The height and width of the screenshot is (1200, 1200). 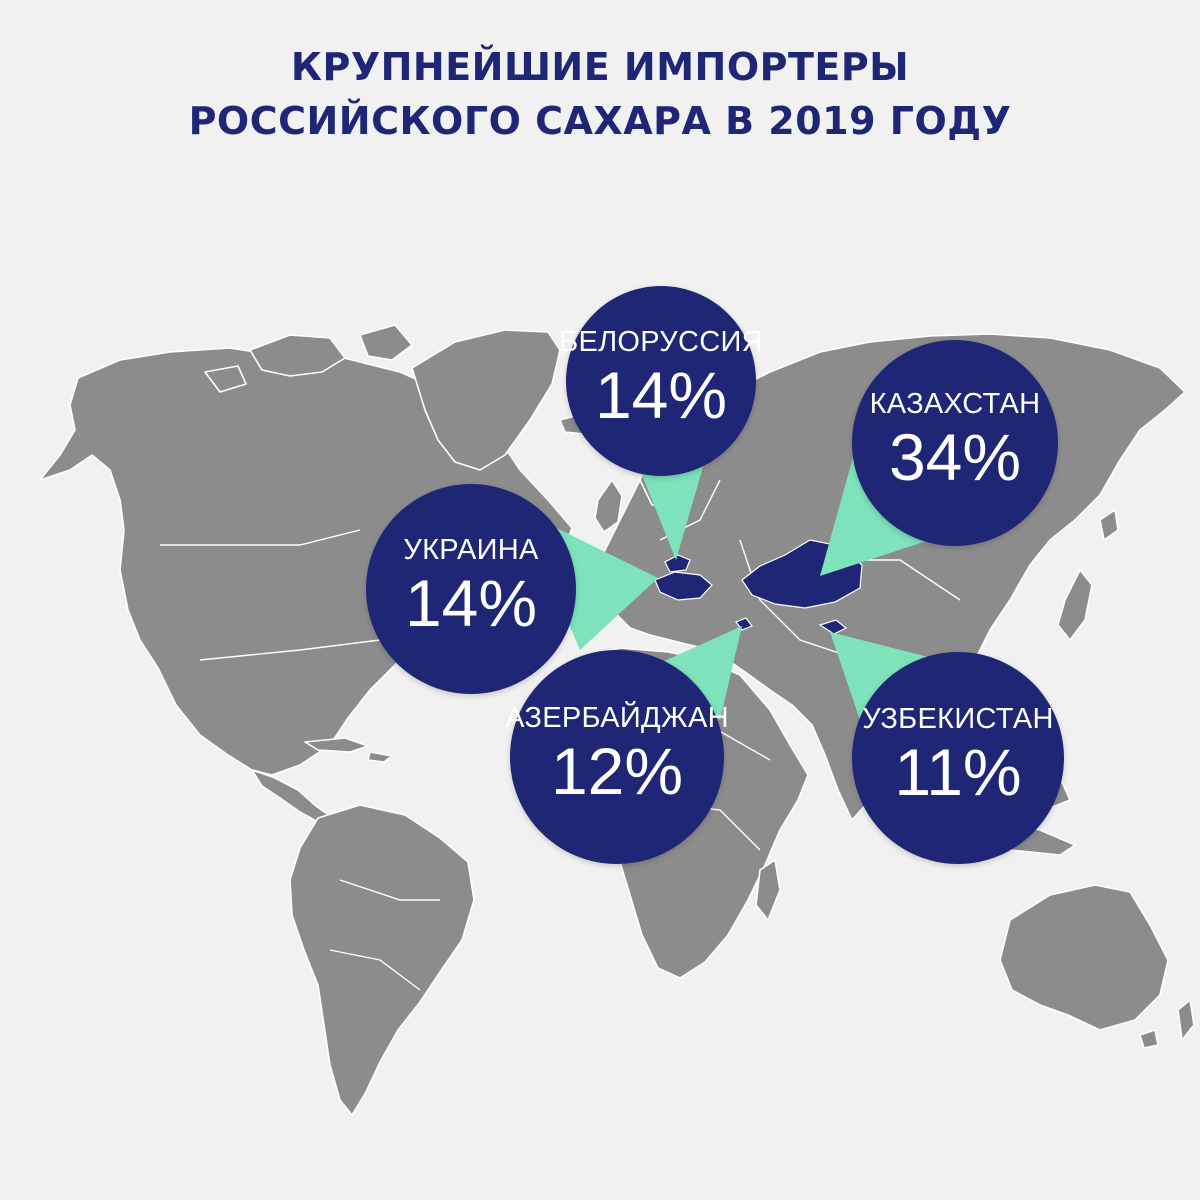 I want to click on country-label: АЗЕРБАЙДЖАН, so click(x=617, y=718).